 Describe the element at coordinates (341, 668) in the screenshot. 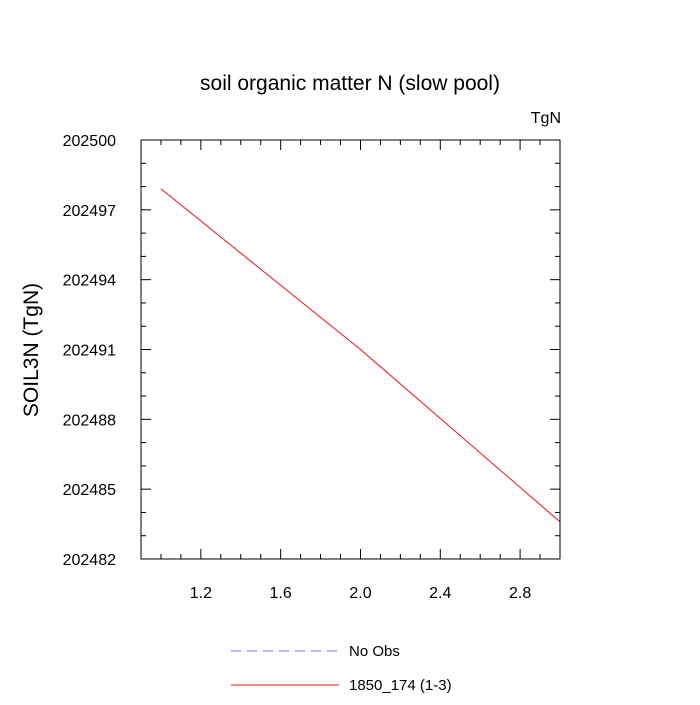

I see `legend: No Obs 1850_174 (1-3)` at that location.